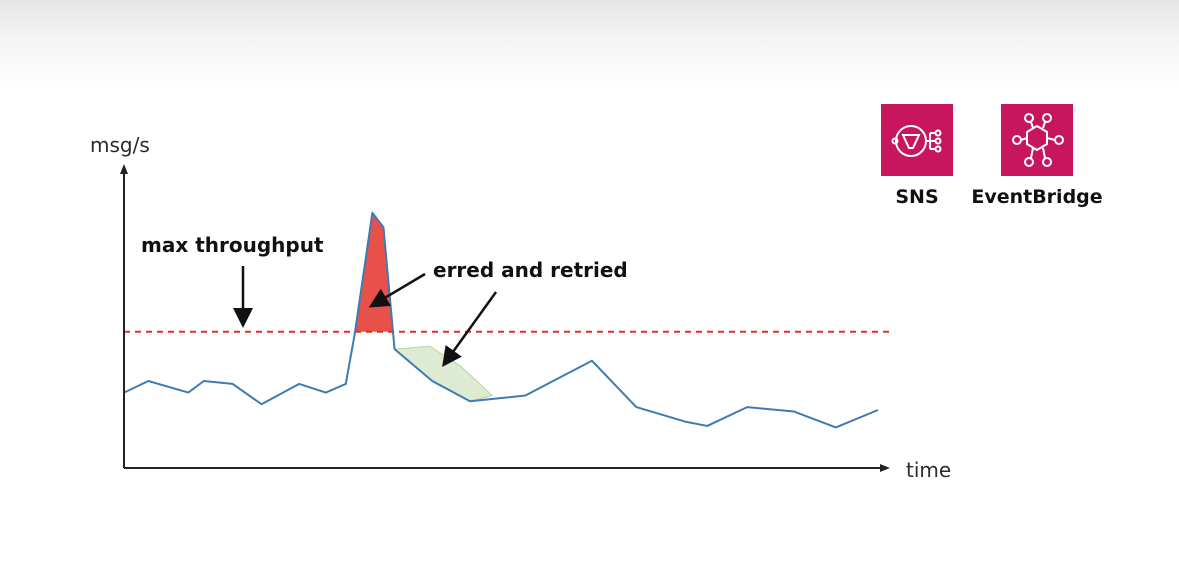 The width and height of the screenshot is (1179, 586). Describe the element at coordinates (470, 329) in the screenshot. I see `retried-arrow` at that location.